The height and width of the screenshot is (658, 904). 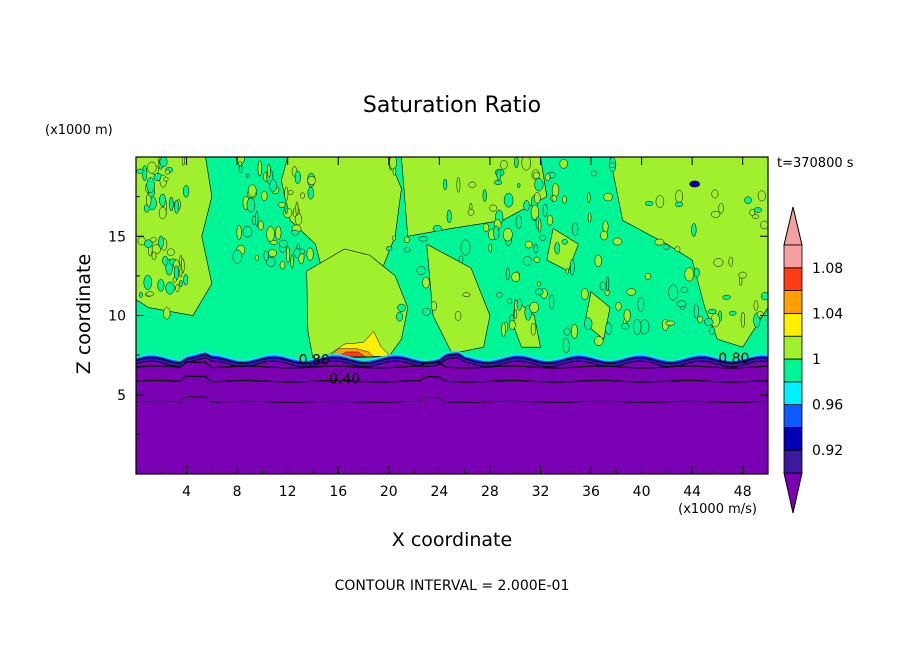 I want to click on colorbar-label: 0.96, so click(x=827, y=406).